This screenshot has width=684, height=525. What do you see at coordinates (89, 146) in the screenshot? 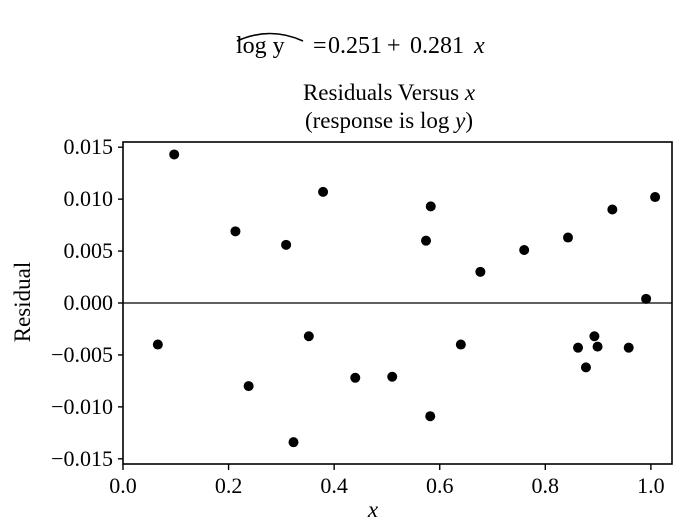
I see `y-tick-label: 0.015` at bounding box center [89, 146].